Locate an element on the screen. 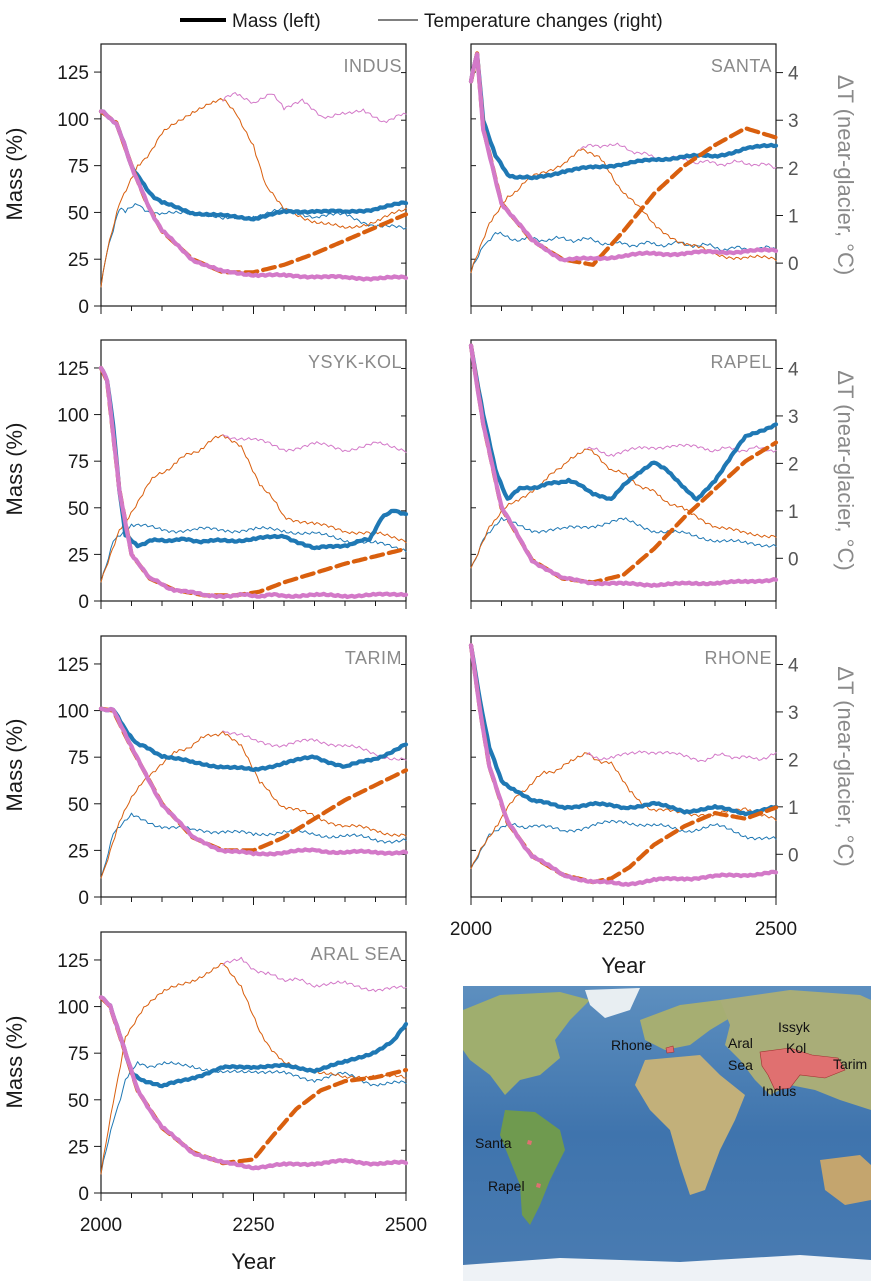  map-label-tarim: Tarim is located at coordinates (850, 1064).